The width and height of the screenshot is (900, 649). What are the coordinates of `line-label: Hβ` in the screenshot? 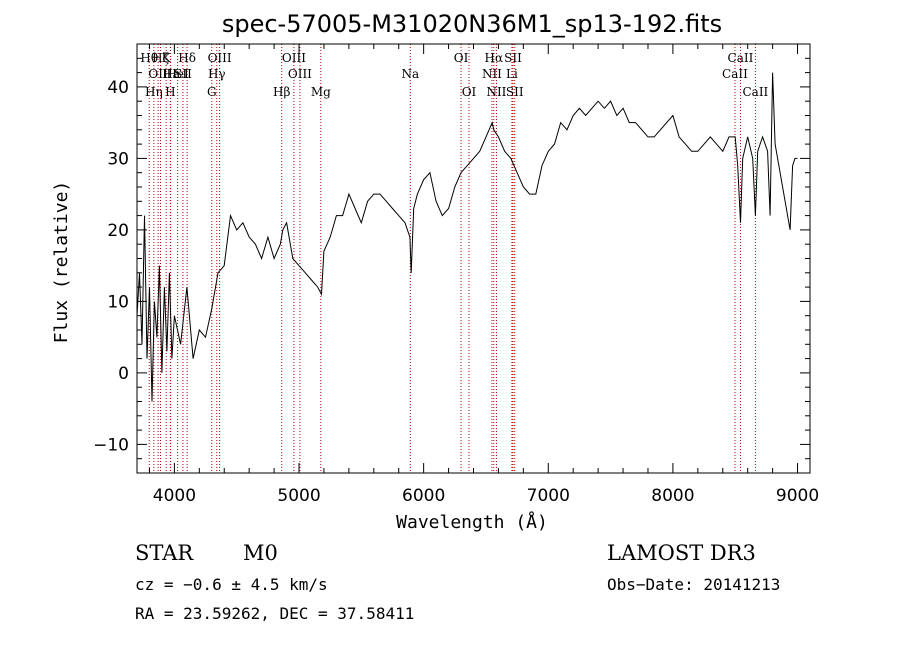 It's located at (281, 92).